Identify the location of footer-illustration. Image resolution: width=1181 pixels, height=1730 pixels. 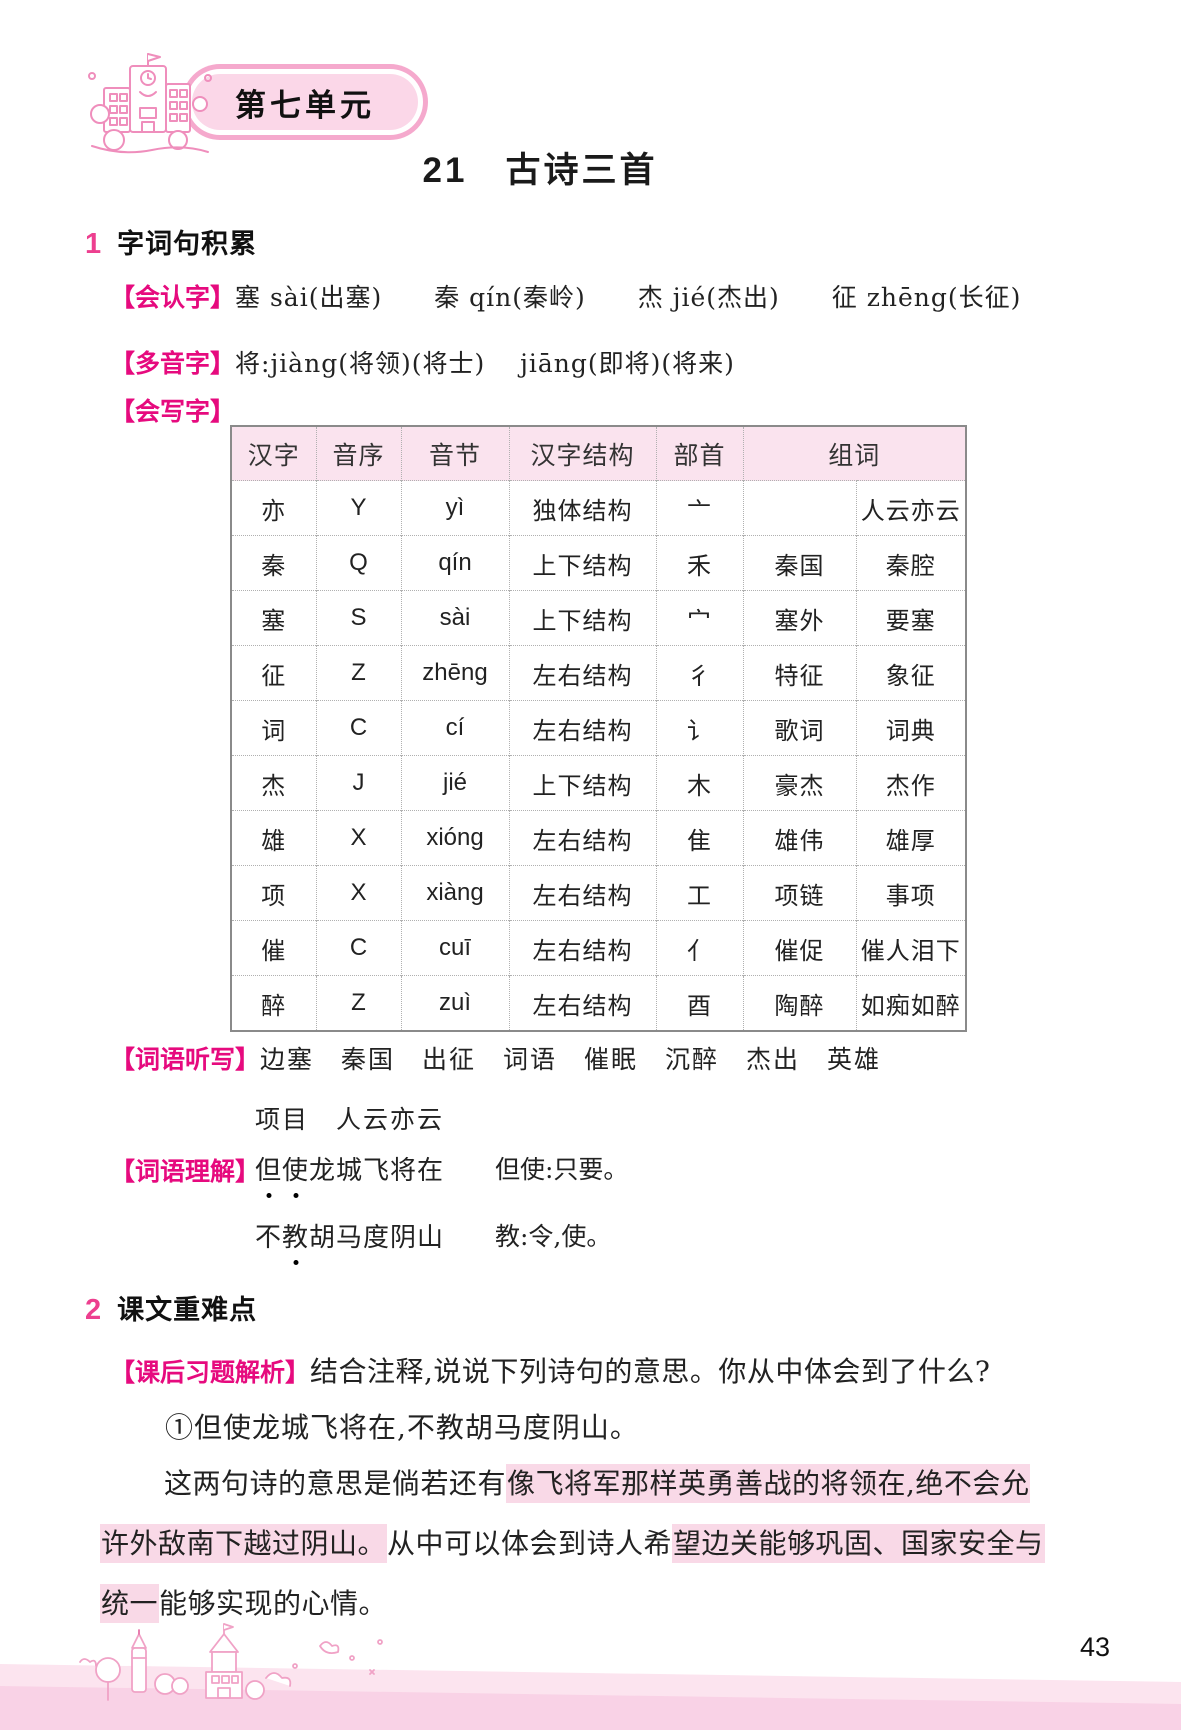
(231, 1662).